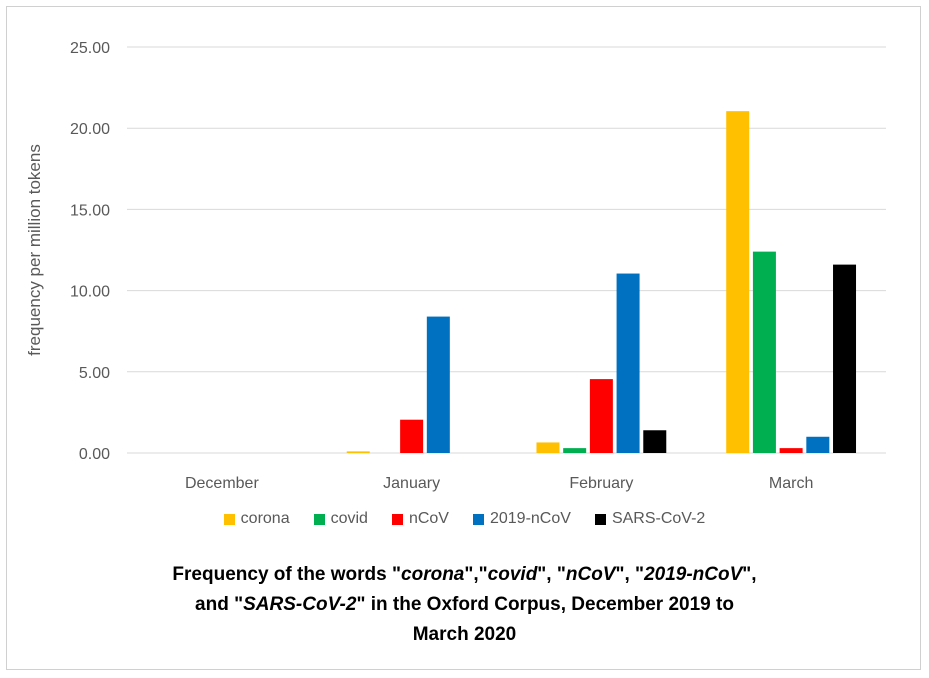 Image resolution: width=929 pixels, height=678 pixels. What do you see at coordinates (90, 129) in the screenshot?
I see `y-tick-label: 20.00` at bounding box center [90, 129].